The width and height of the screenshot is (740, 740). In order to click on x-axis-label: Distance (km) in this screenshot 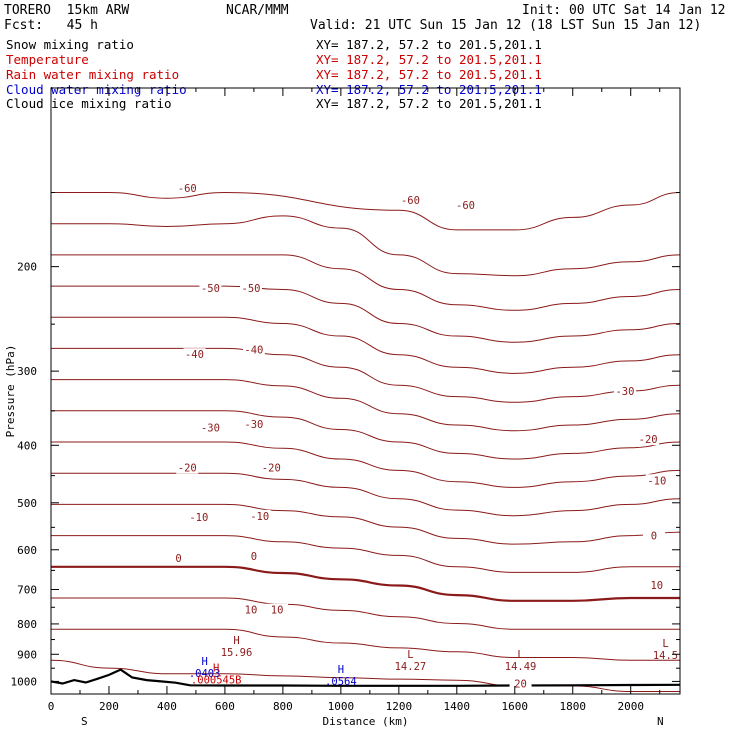, I will do `click(365, 721)`.